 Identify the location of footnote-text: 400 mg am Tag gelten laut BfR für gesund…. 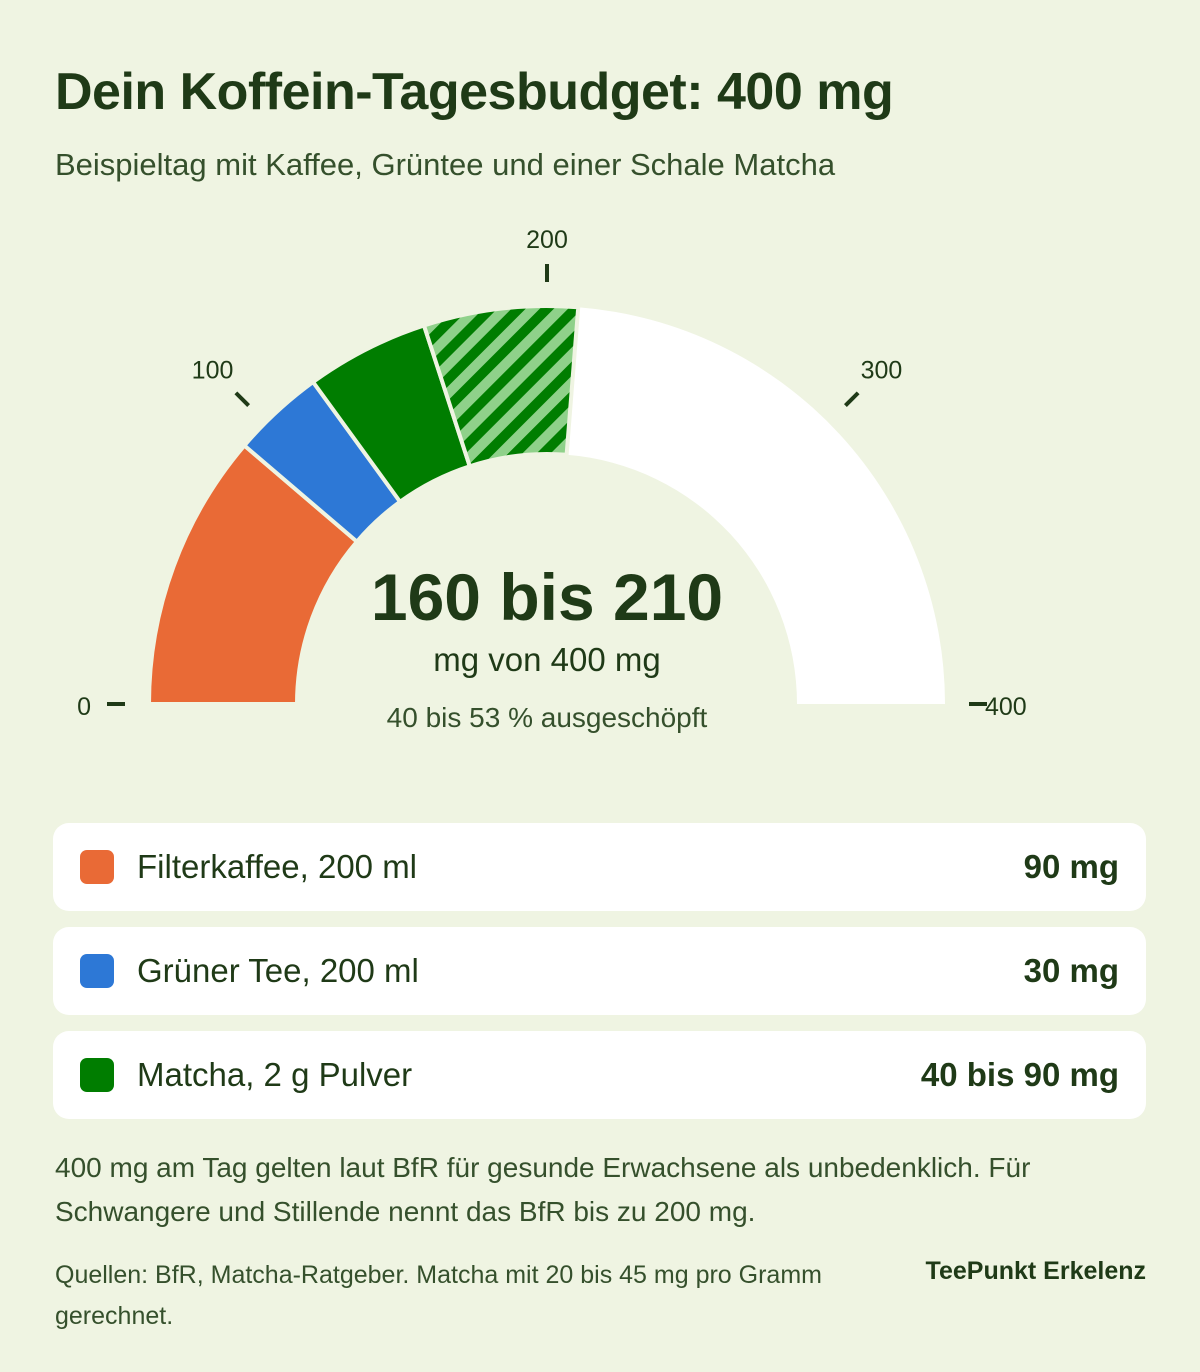
(543, 1189).